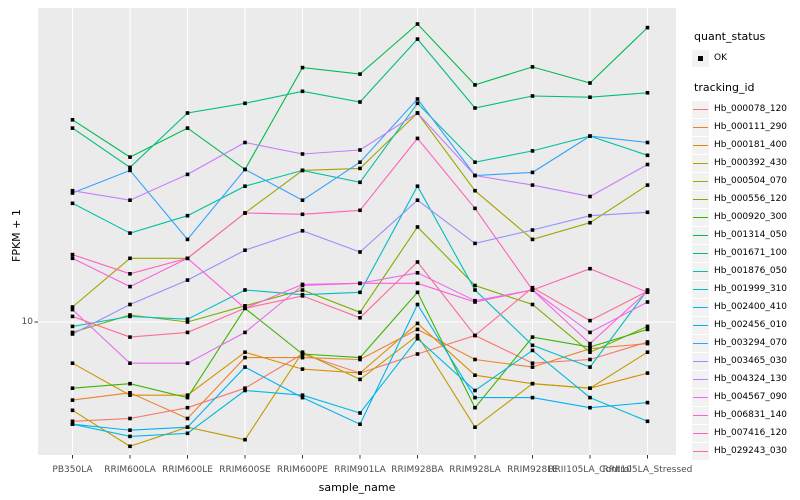 This screenshot has height=500, width=800. I want to click on legend-item-label: Hb_003294_070, so click(751, 343).